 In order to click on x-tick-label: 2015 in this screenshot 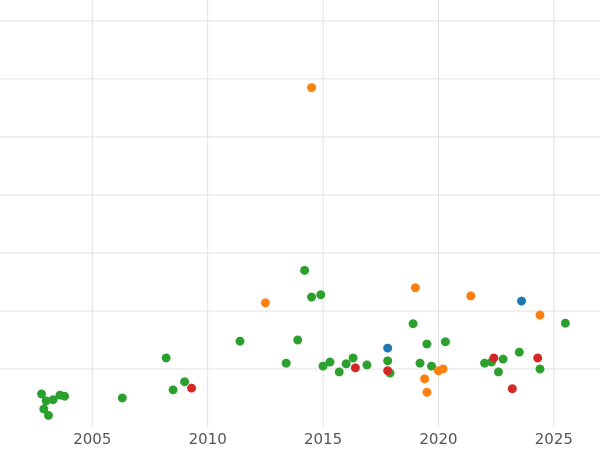, I will do `click(323, 439)`.